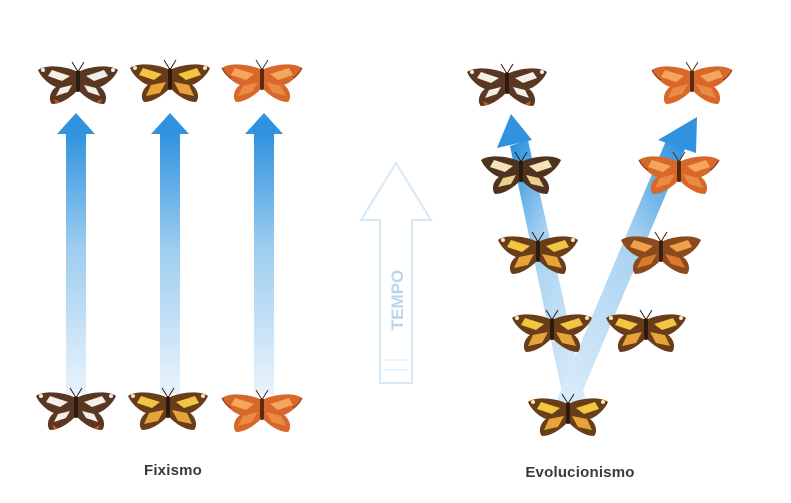 The image size is (791, 503). I want to click on fixism-label: Fixismo, so click(173, 470).